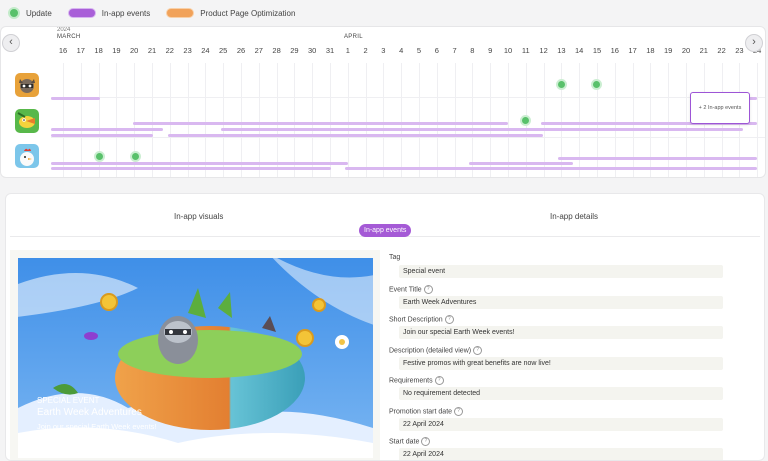  I want to click on timeline-day: 11, so click(525, 50).